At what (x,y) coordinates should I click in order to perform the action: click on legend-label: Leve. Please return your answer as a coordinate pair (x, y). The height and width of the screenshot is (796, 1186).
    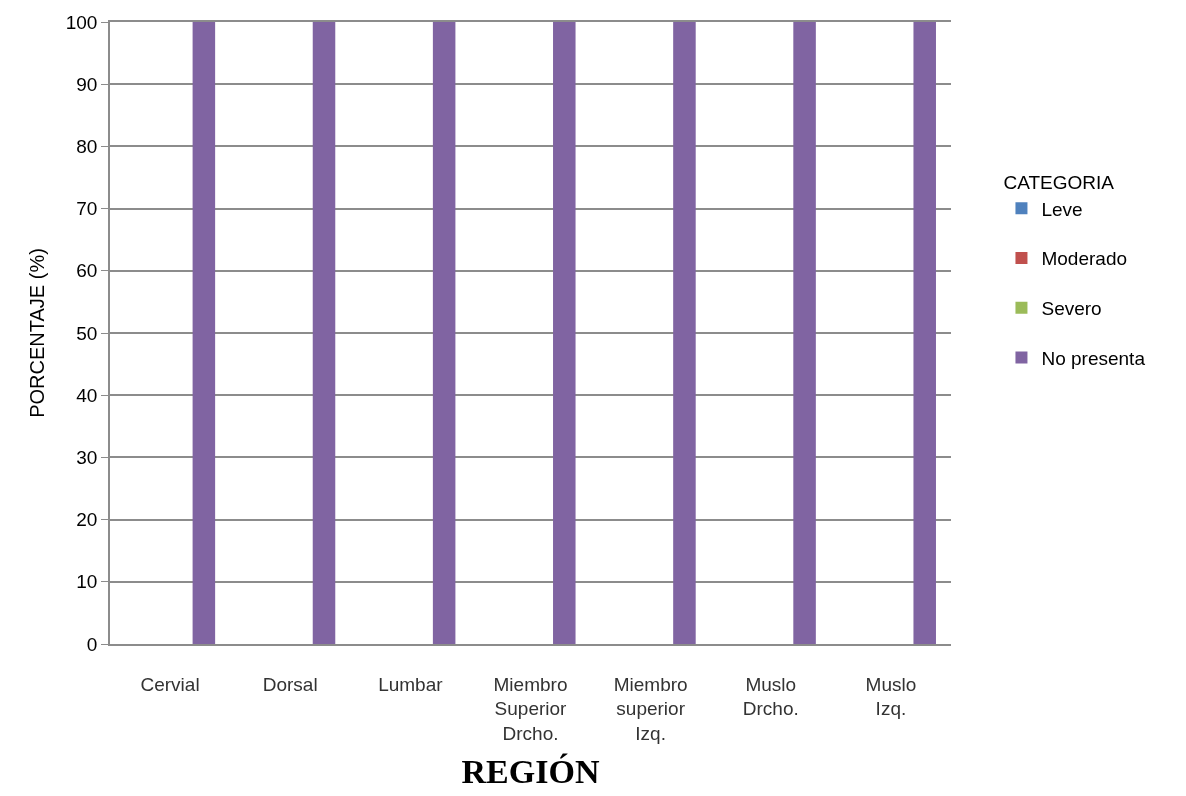
    Looking at the image, I should click on (1062, 209).